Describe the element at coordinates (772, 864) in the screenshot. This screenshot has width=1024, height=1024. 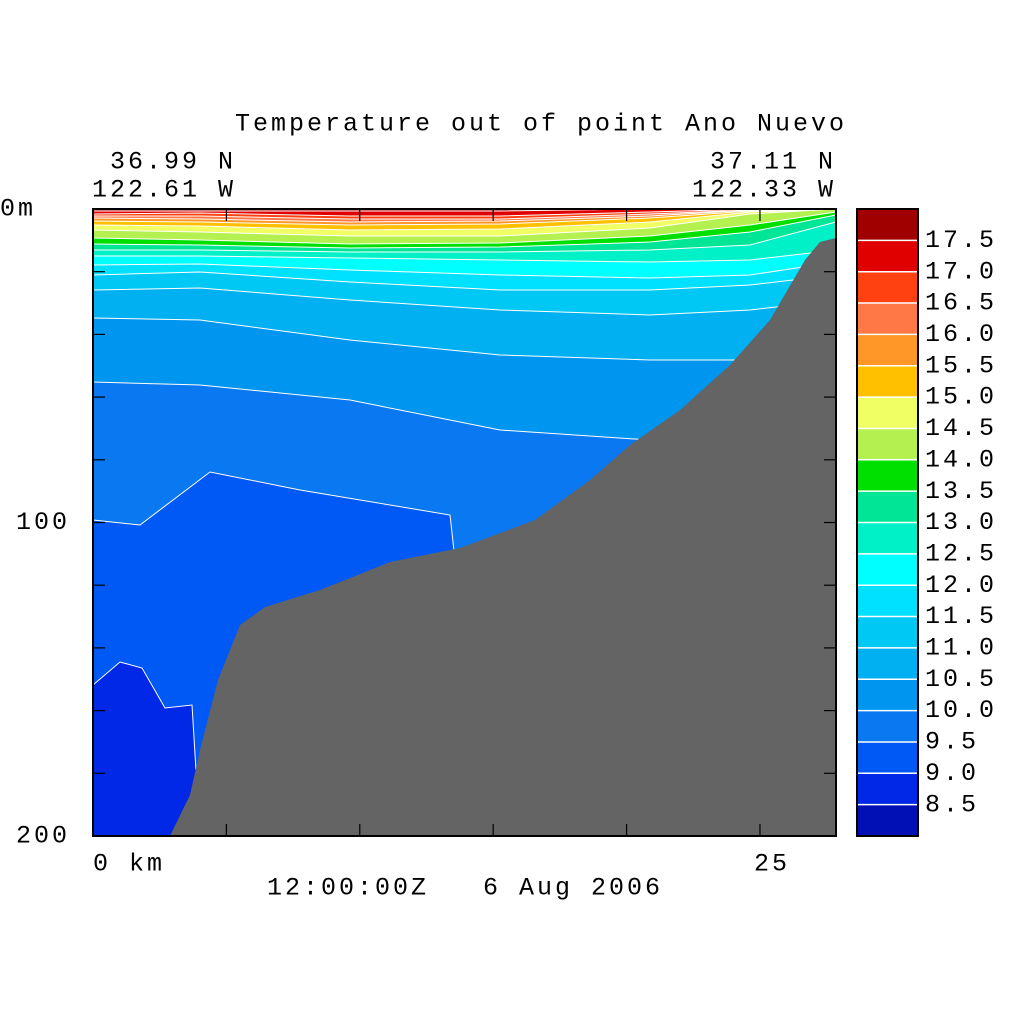
I see `x-tick-label: 25` at that location.